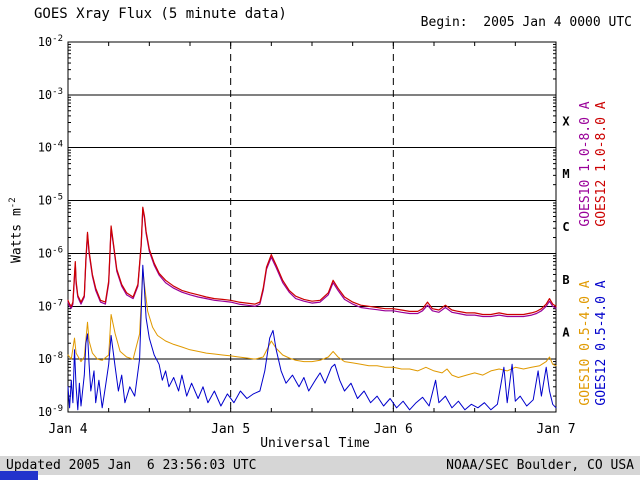 Image resolution: width=640 pixels, height=480 pixels. I want to click on legend-goes12-long: GOES12 1.0-8.0 A, so click(601, 163).